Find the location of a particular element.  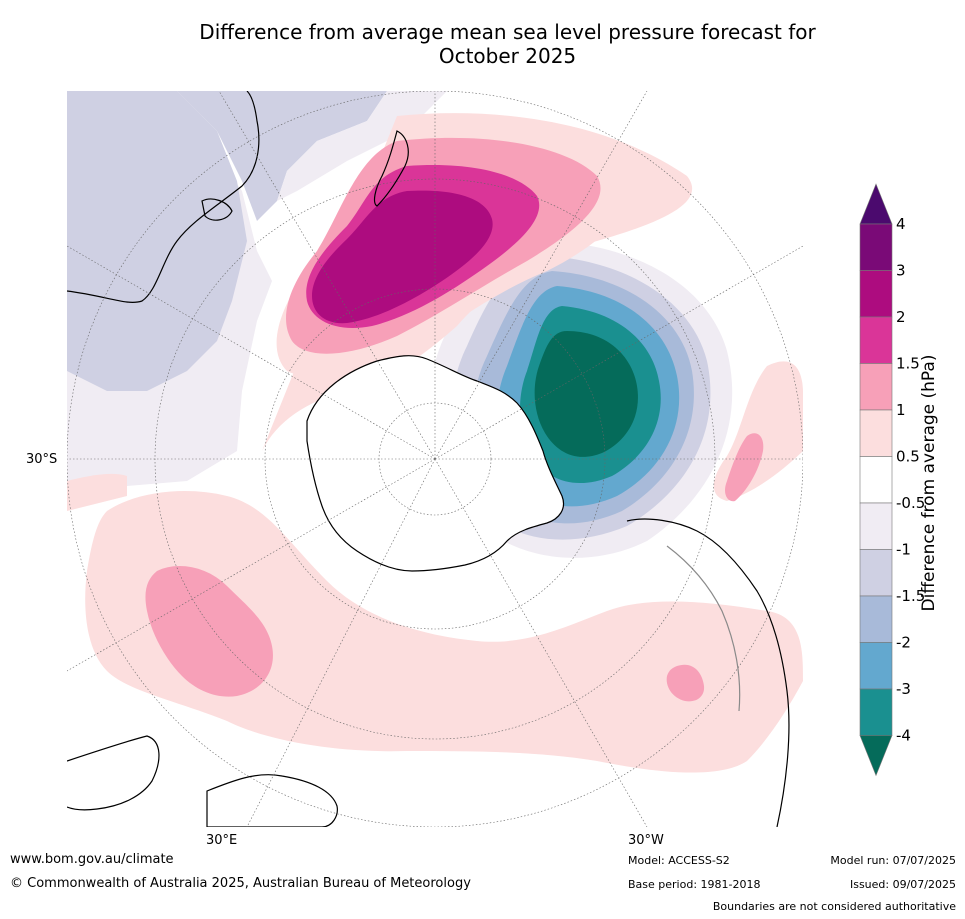

anomaly-neg-mod-west is located at coordinates (157, 241).